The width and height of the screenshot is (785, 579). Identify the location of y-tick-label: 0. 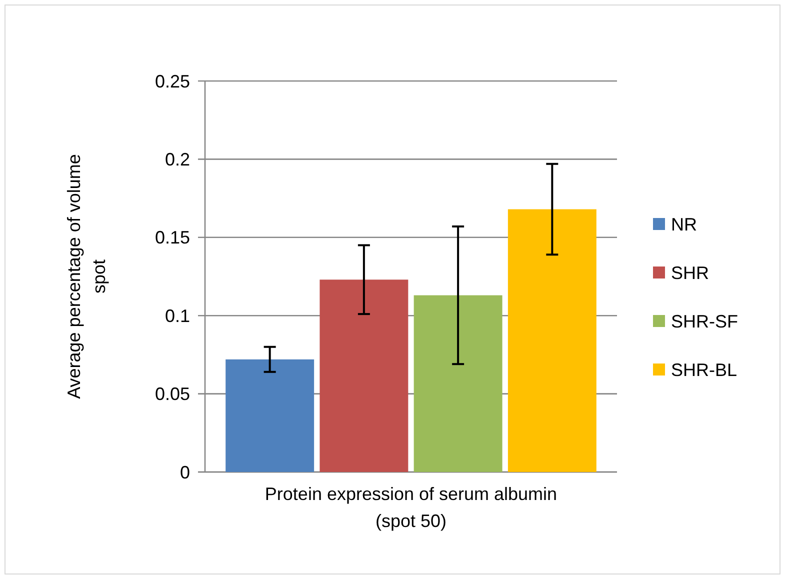
(185, 472).